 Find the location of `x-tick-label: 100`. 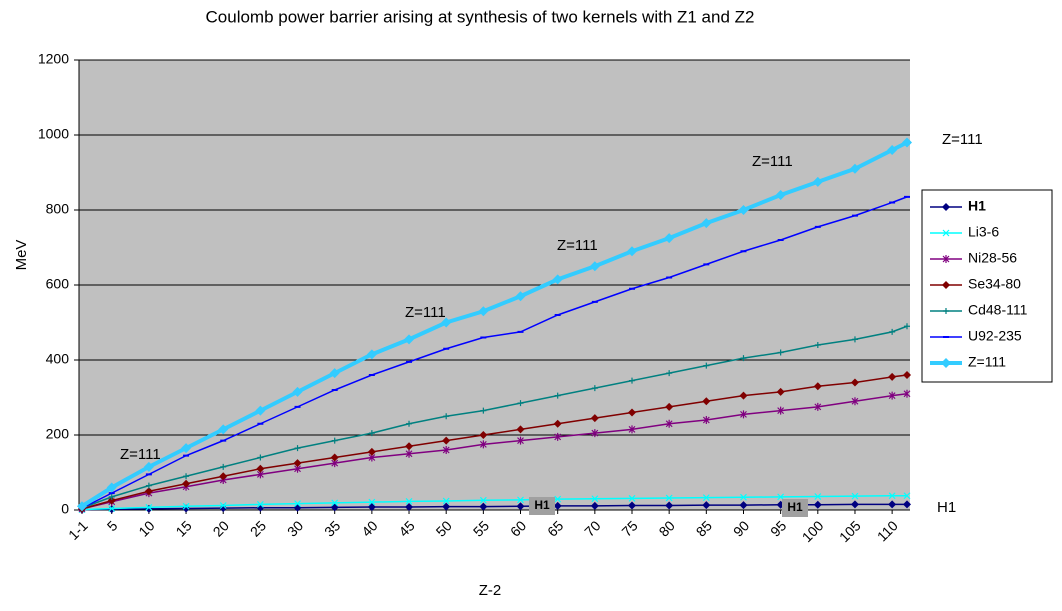

x-tick-label: 100 is located at coordinates (813, 531).